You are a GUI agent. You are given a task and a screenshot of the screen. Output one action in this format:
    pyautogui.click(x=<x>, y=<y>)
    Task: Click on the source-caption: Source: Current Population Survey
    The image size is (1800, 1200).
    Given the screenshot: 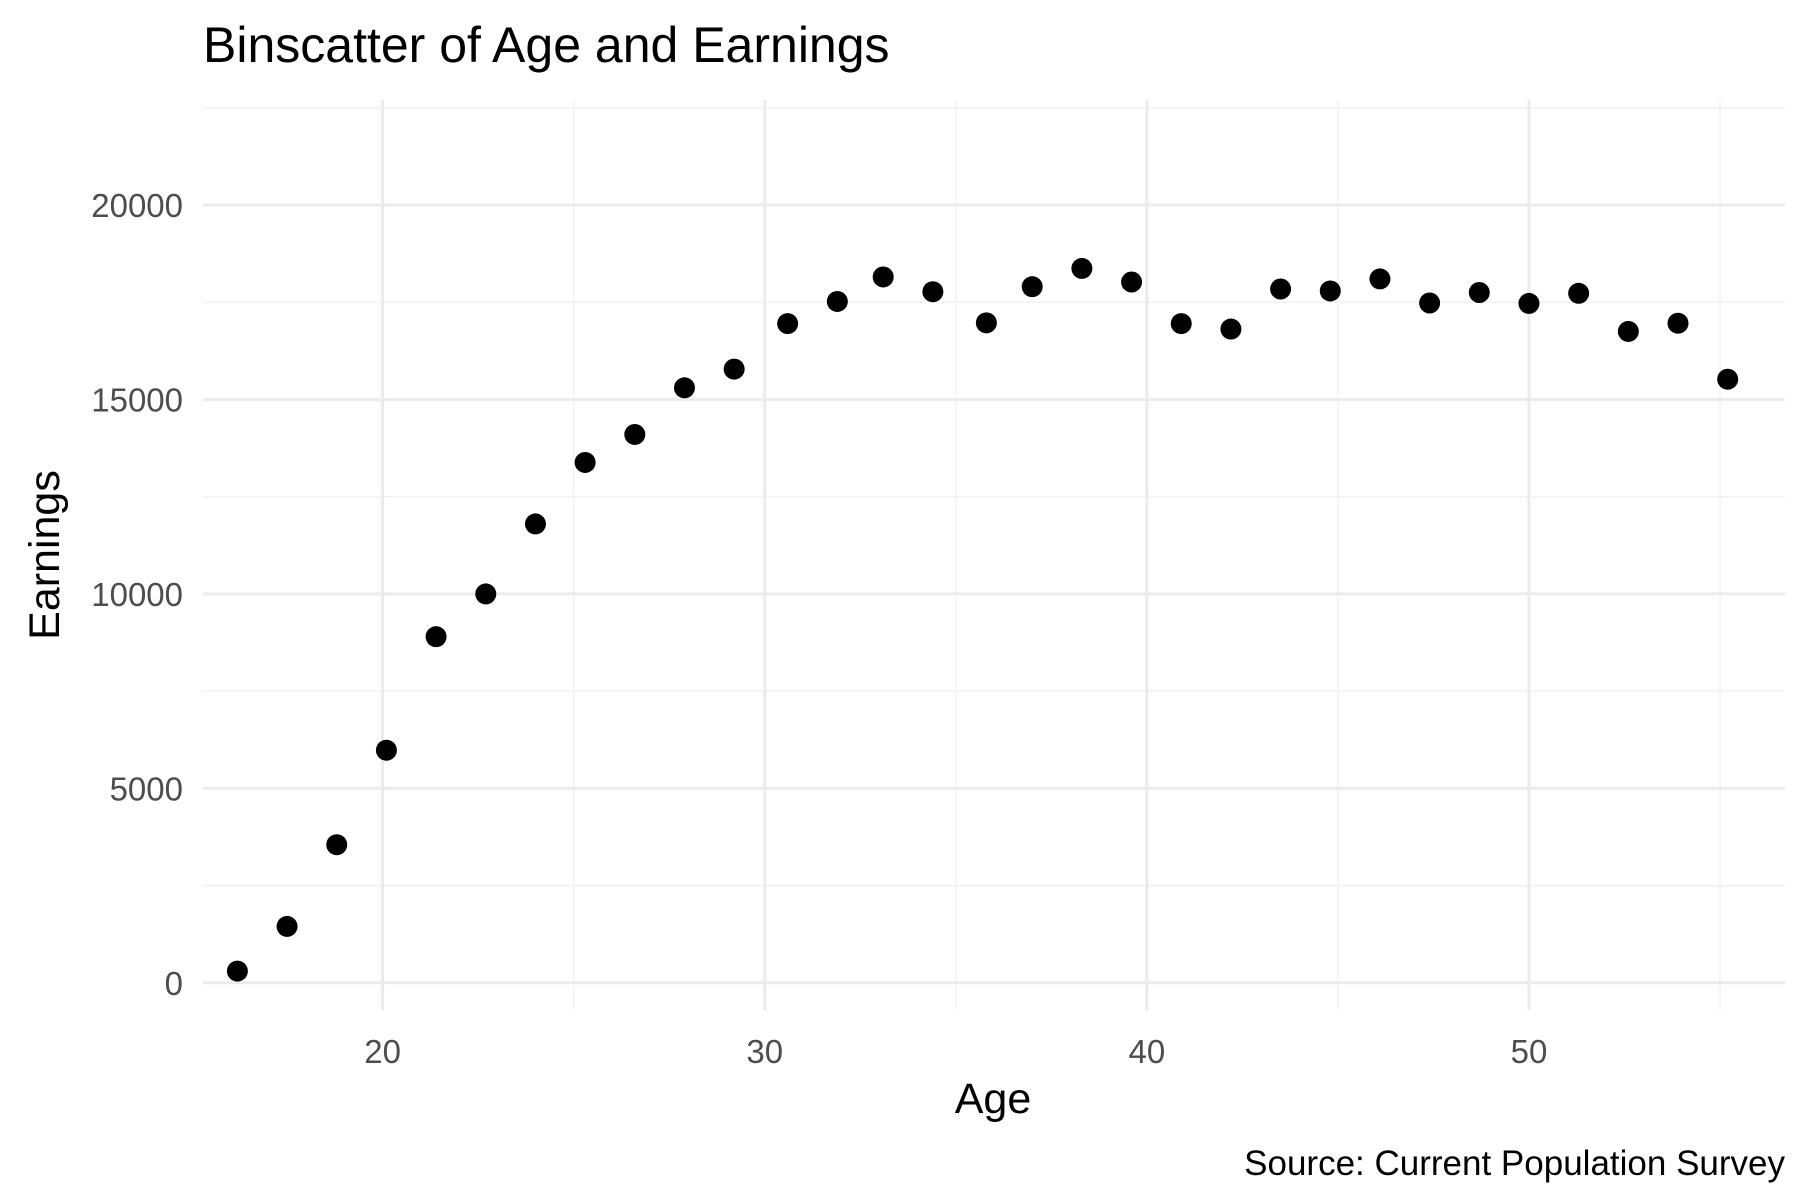 What is the action you would take?
    pyautogui.click(x=1514, y=1163)
    